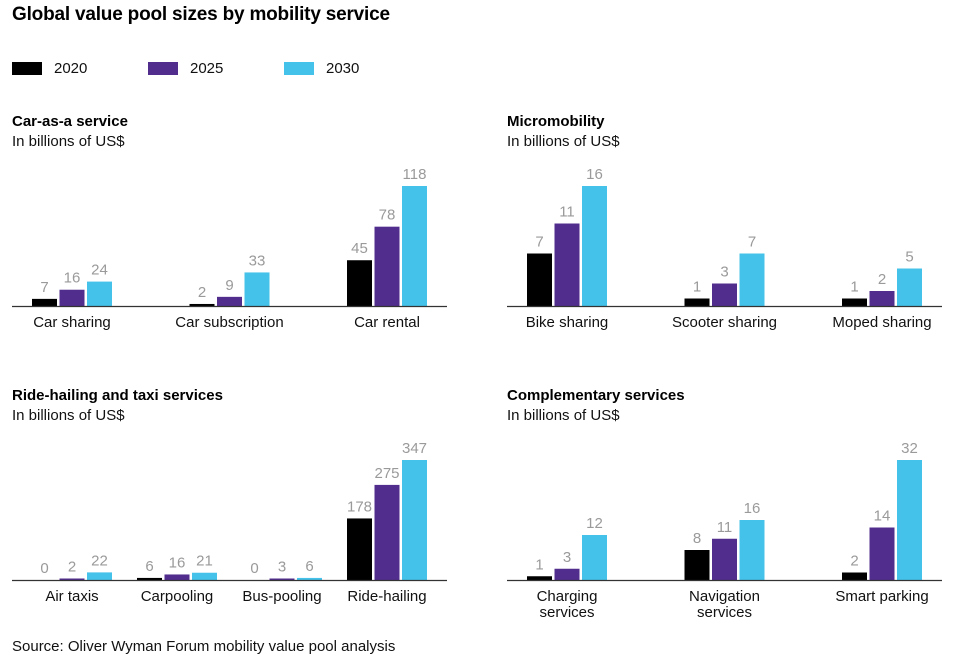  I want to click on category-label: Ride-hailing, so click(386, 596).